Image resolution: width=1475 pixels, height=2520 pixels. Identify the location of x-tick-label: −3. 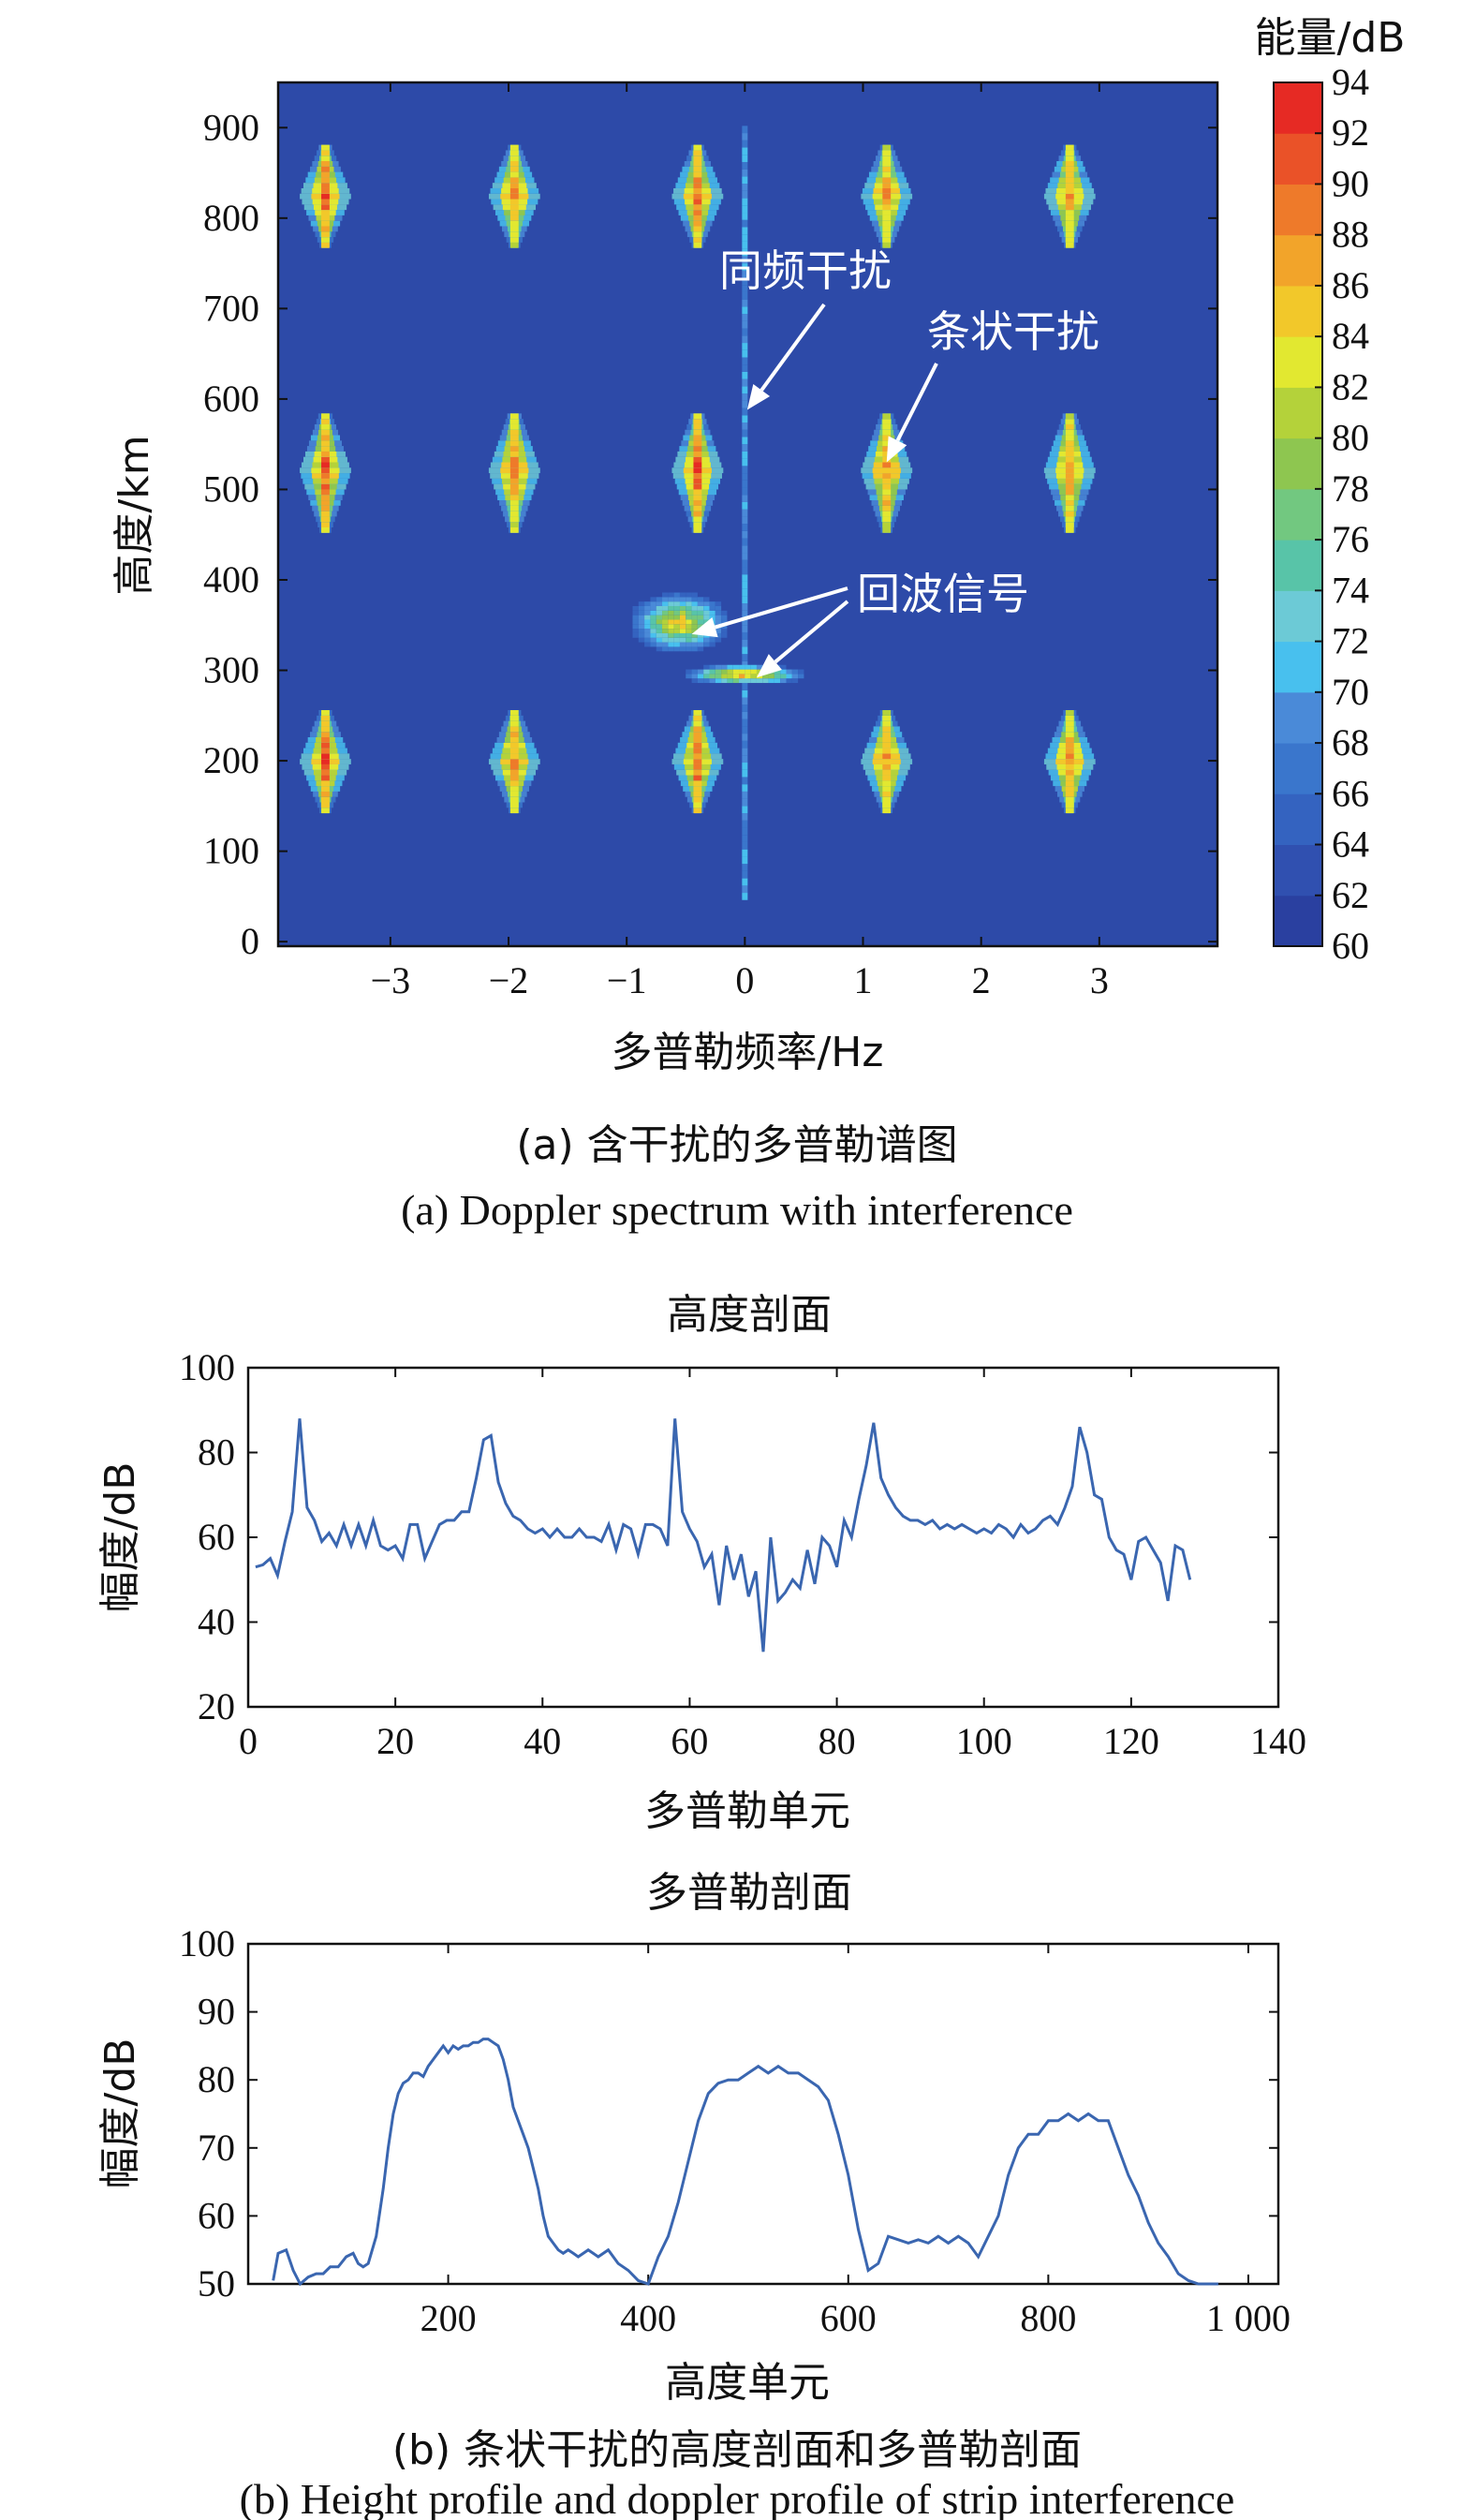
(391, 980).